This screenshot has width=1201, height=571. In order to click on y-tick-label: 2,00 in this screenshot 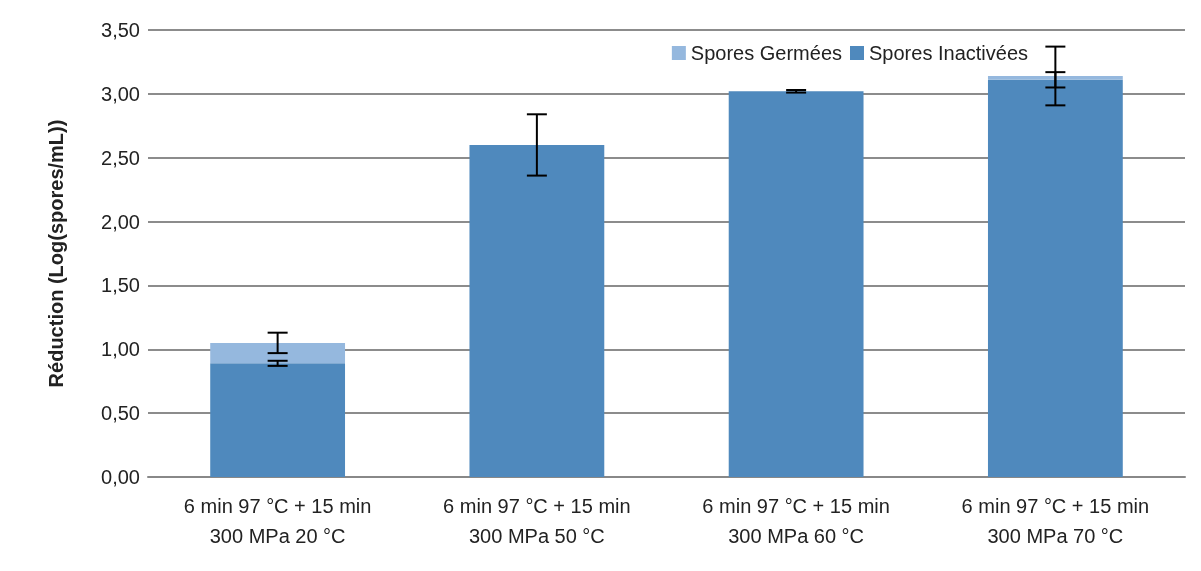, I will do `click(120, 221)`.